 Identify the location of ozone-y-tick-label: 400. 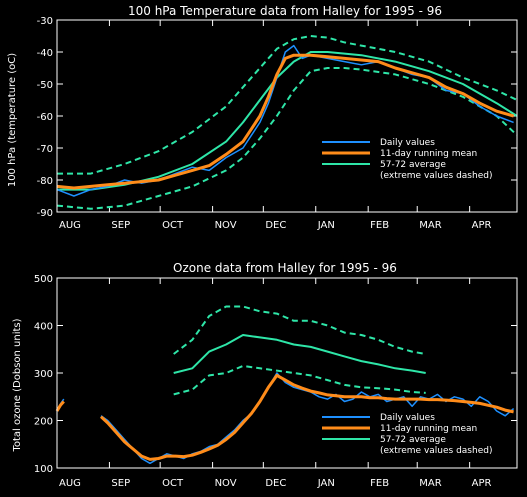
(43, 327).